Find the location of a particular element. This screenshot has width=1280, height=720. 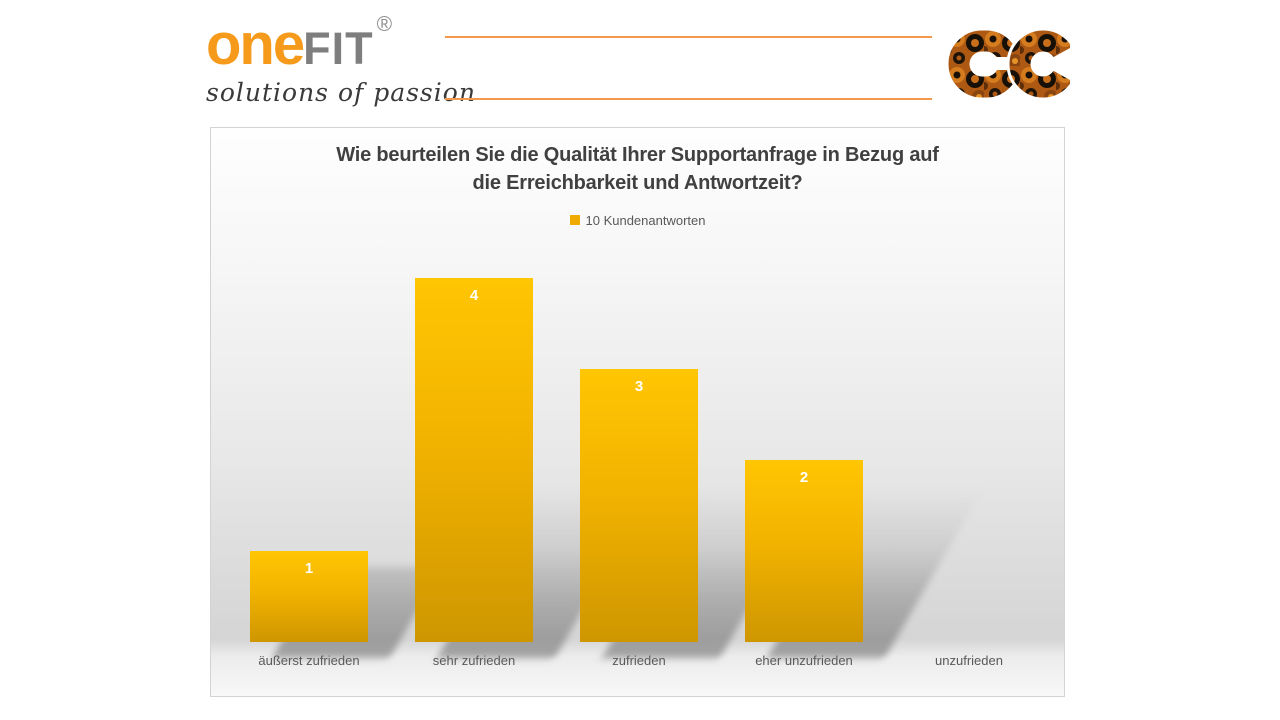

bar-value-label: 1 is located at coordinates (309, 568).